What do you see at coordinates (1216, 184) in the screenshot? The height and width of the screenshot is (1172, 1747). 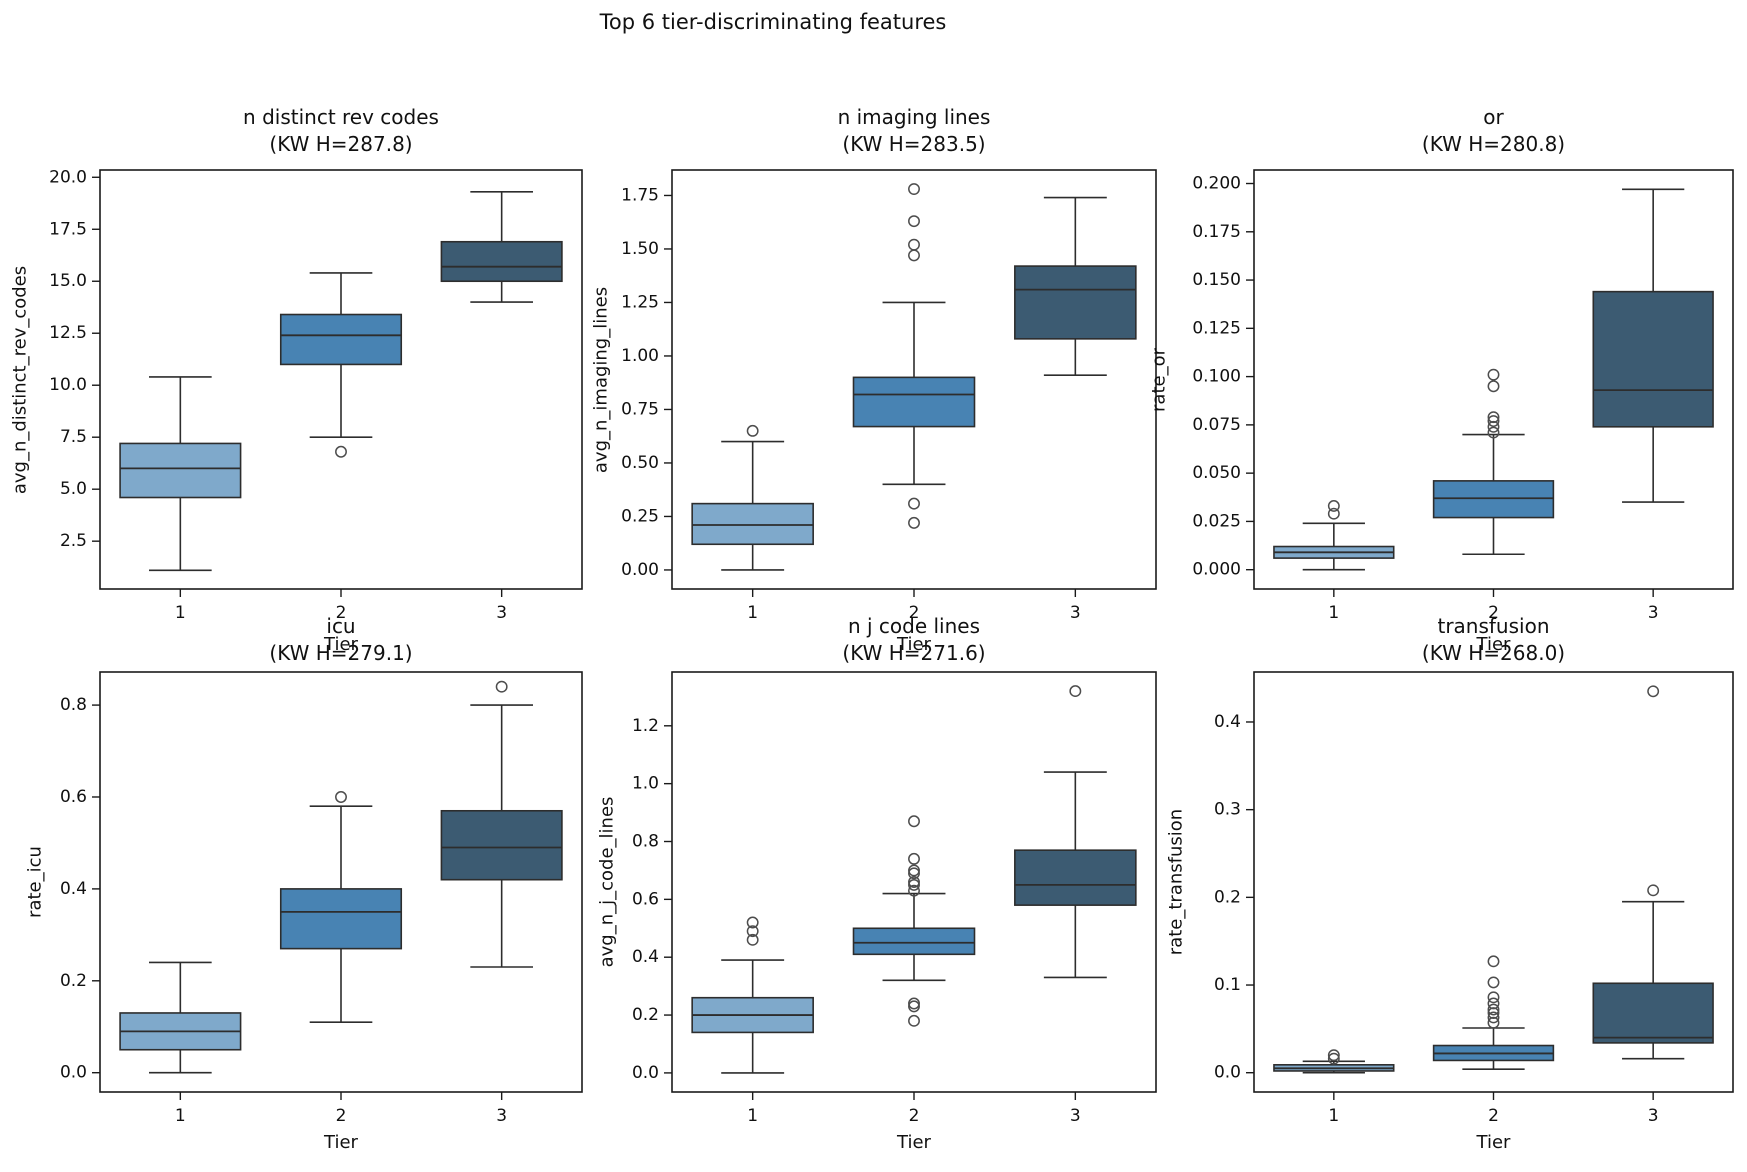 I see `y-tick-label: 0.200` at bounding box center [1216, 184].